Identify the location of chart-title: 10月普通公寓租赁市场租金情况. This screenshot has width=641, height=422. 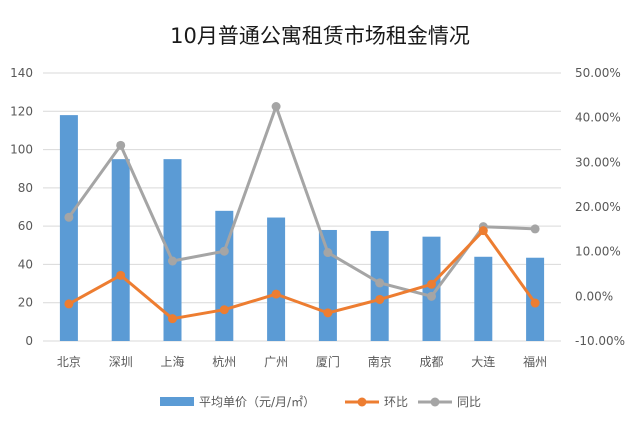
(320, 36).